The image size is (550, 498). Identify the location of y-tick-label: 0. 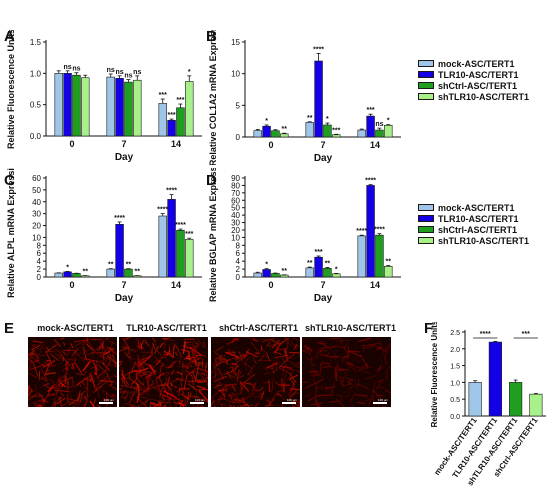
(39, 277).